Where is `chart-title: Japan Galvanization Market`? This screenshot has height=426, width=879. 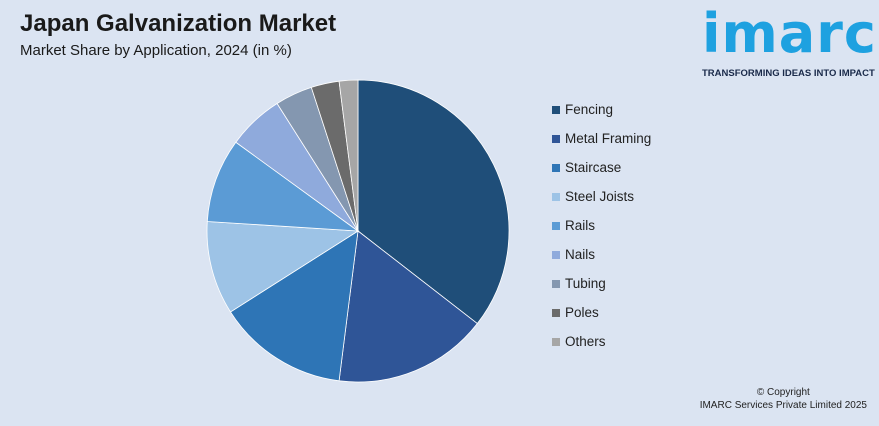
chart-title: Japan Galvanization Market is located at coordinates (178, 23).